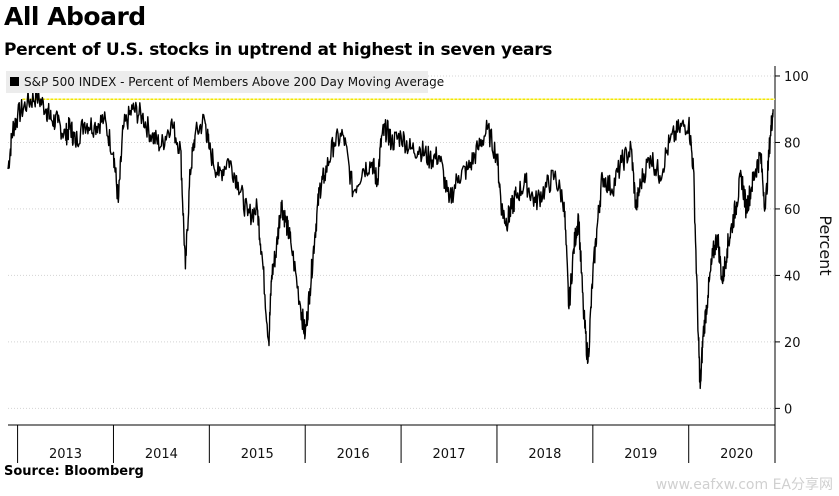 Image resolution: width=839 pixels, height=496 pixels. Describe the element at coordinates (353, 454) in the screenshot. I see `x-tick-label: 2016` at that location.